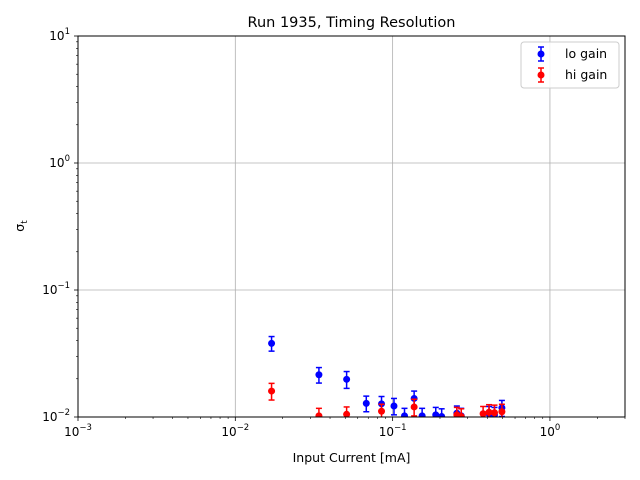  What do you see at coordinates (59, 162) in the screenshot?
I see `y-tick-label: 10⁰` at bounding box center [59, 162].